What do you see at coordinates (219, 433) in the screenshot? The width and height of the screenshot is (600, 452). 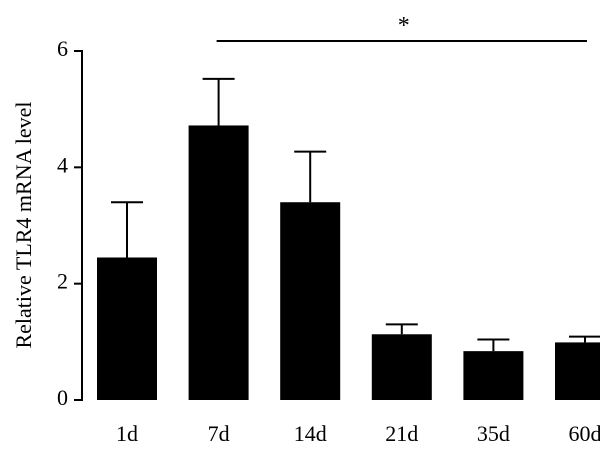 I see `x-tick-label-7d: 7d` at bounding box center [219, 433].